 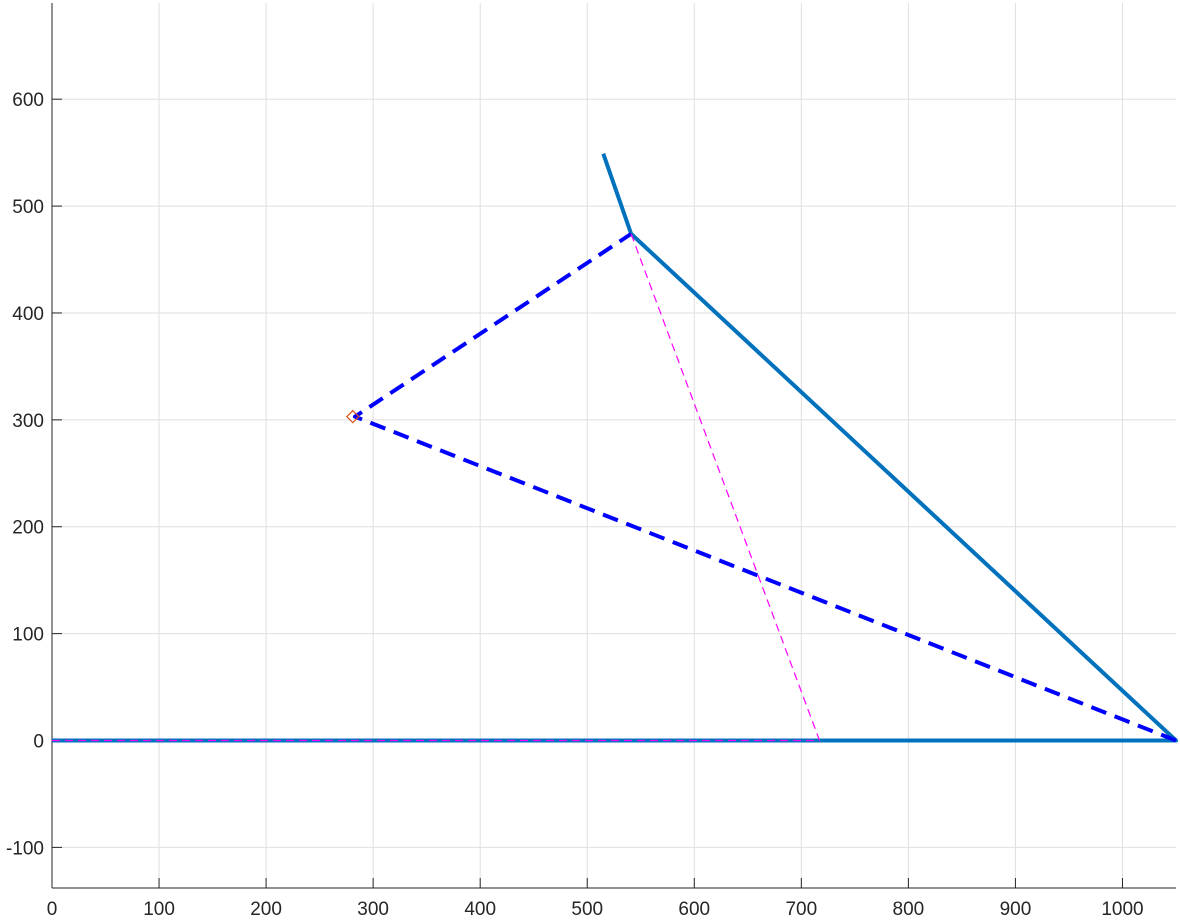 What do you see at coordinates (159, 909) in the screenshot?
I see `x-tick-label: 100` at bounding box center [159, 909].